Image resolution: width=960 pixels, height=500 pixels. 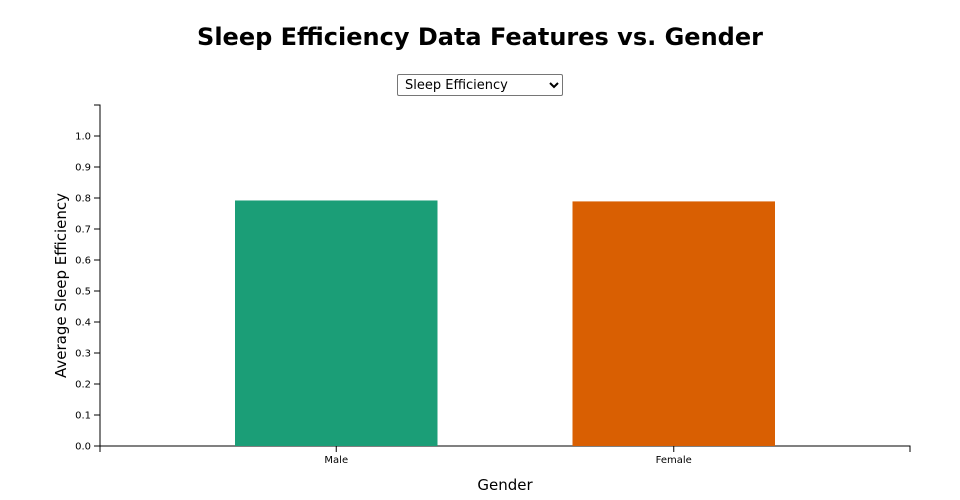 What do you see at coordinates (505, 448) in the screenshot?
I see `x-axis-line` at bounding box center [505, 448].